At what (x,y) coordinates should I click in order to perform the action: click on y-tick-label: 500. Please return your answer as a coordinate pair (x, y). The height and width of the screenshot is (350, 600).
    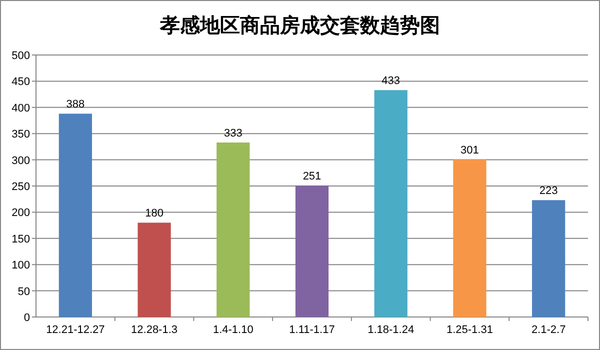
    Looking at the image, I should click on (21, 56).